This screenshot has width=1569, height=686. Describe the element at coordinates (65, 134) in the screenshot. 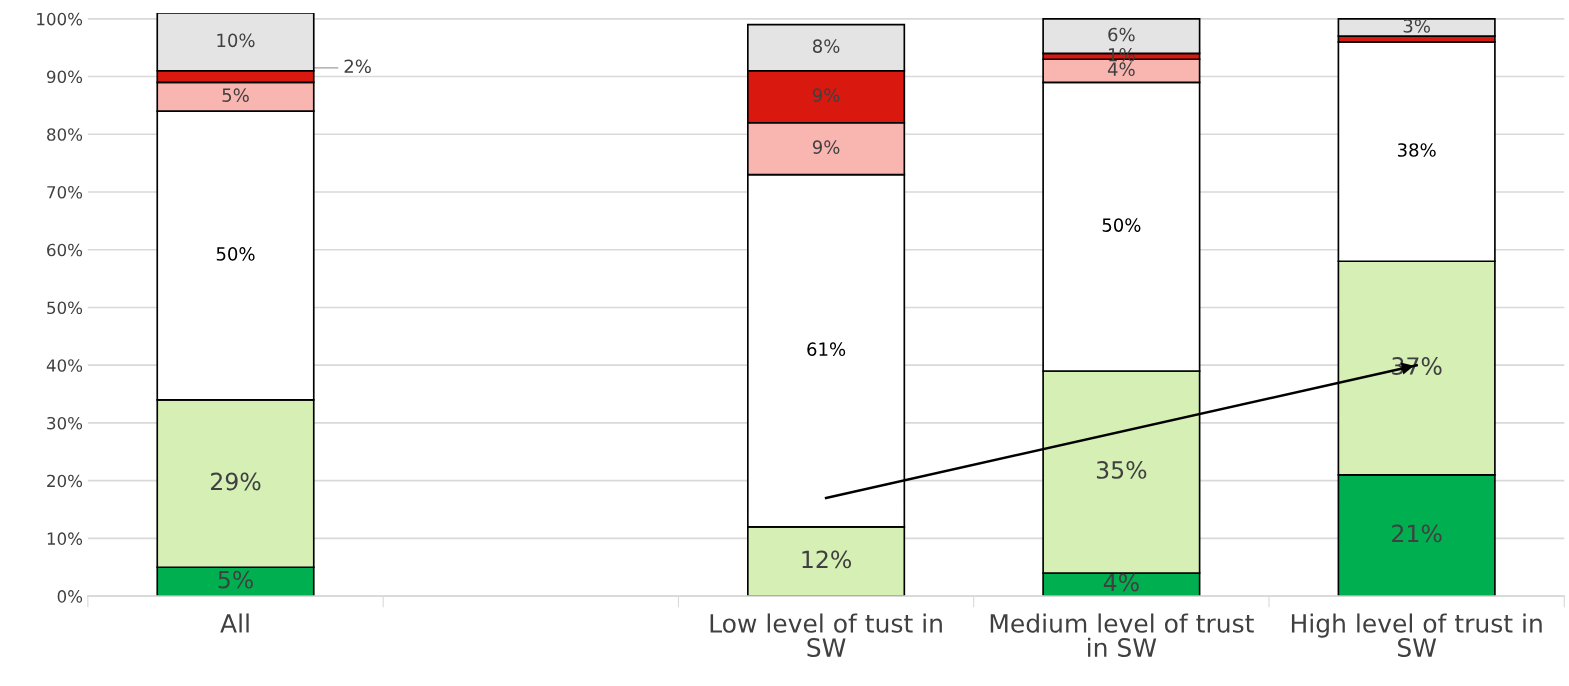

I see `y-tick-label: 80%` at that location.